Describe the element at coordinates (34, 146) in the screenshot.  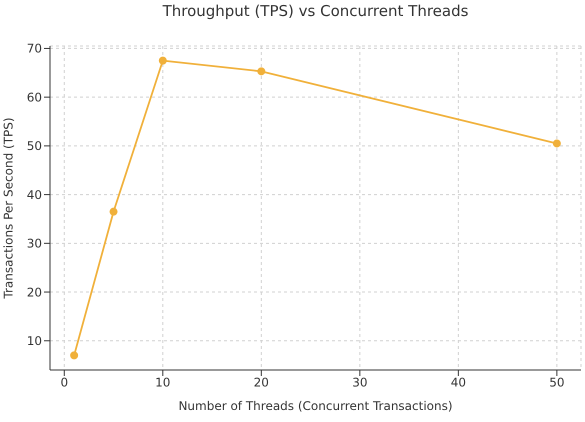
I see `y-tick-label: 50` at that location.